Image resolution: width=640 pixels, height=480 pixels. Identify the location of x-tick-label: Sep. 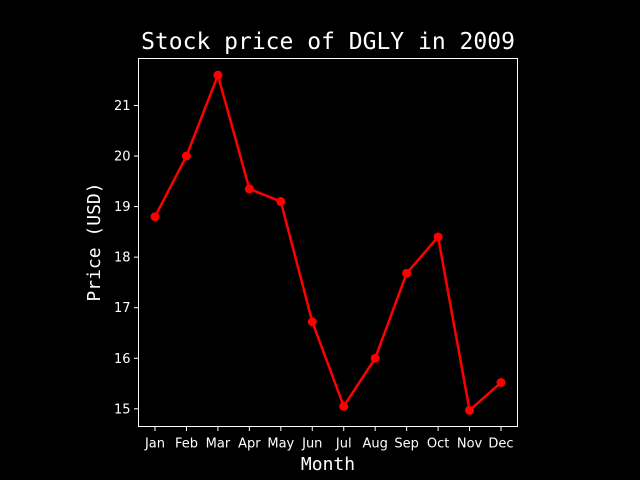
(406, 444).